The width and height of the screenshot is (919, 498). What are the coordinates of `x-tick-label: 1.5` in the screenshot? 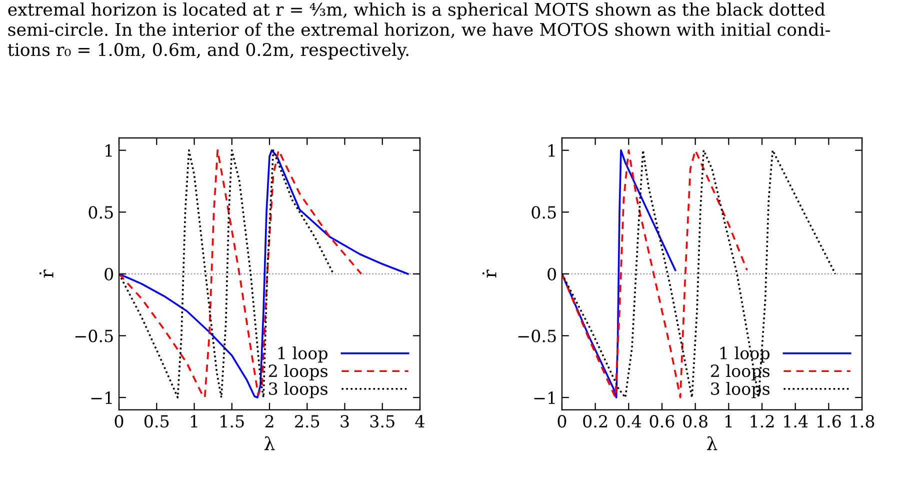 It's located at (232, 421).